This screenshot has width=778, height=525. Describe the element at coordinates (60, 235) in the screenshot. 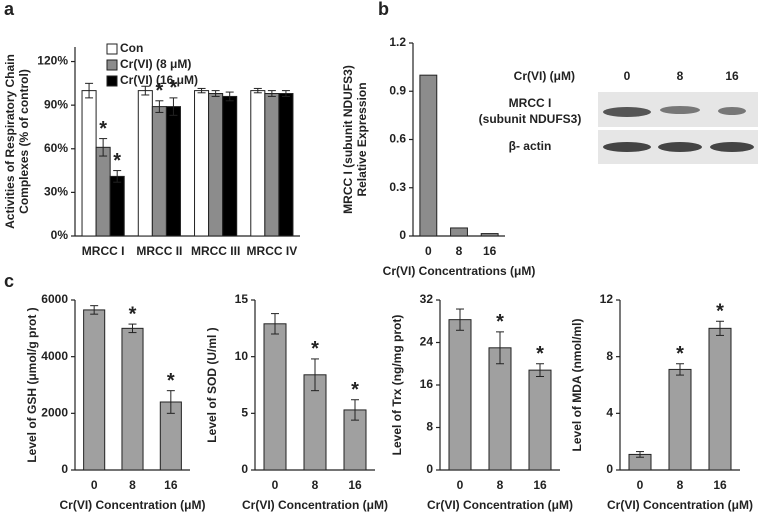

I see `y-tick-label: 0%` at that location.